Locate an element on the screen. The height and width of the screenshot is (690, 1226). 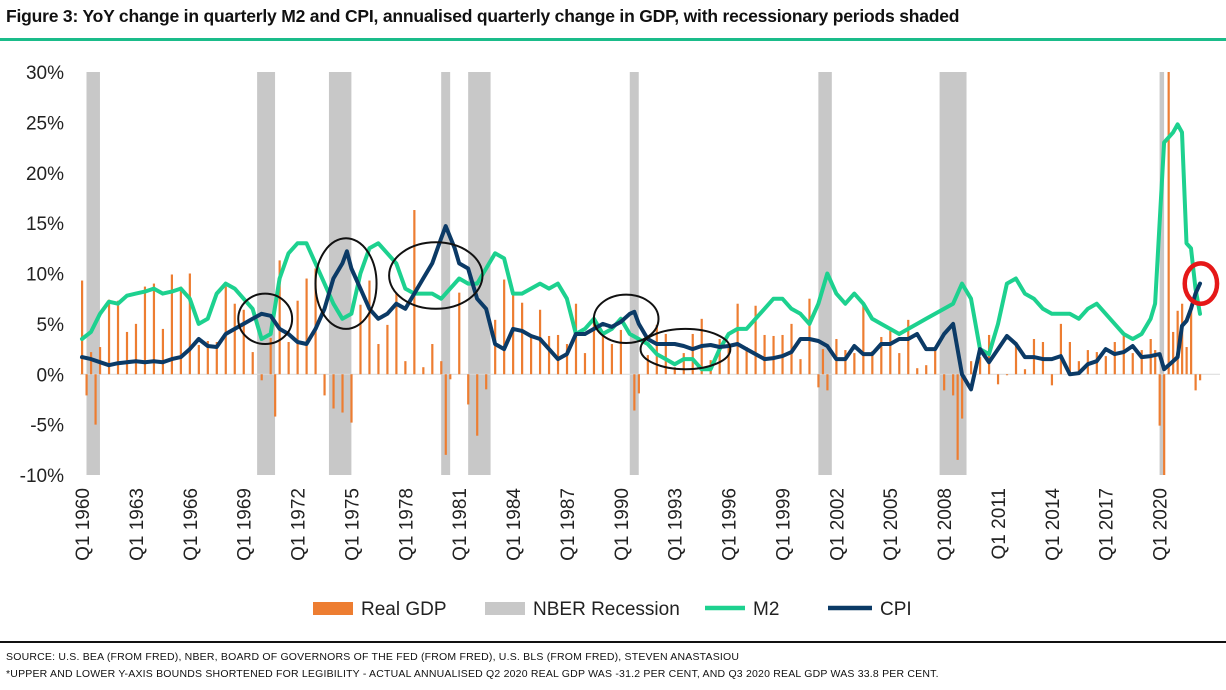
x-tick-label: Q1 1987 is located at coordinates (568, 524).